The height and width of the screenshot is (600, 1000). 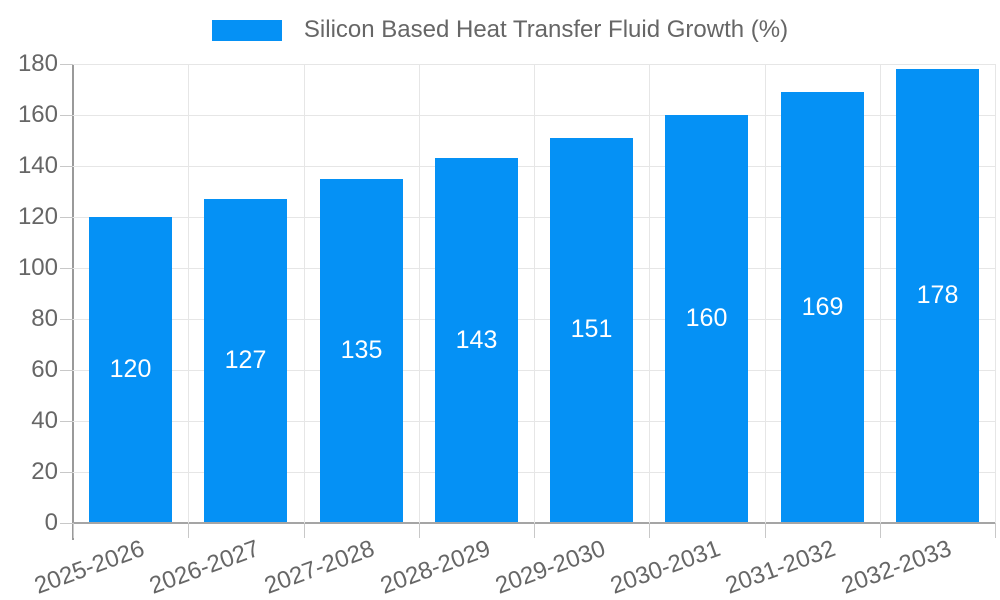 I want to click on y-axis-tick-label: 40, so click(x=44, y=420).